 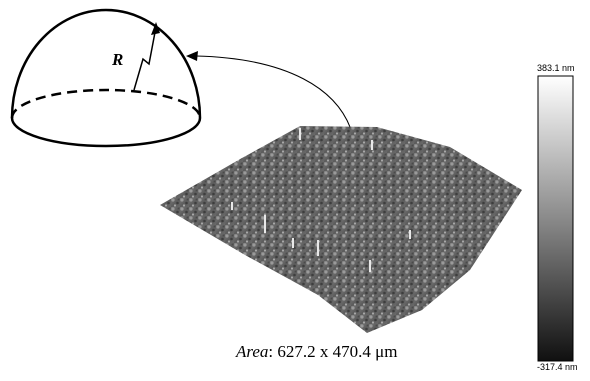 What do you see at coordinates (321, 200) in the screenshot?
I see `surface-peaks` at bounding box center [321, 200].